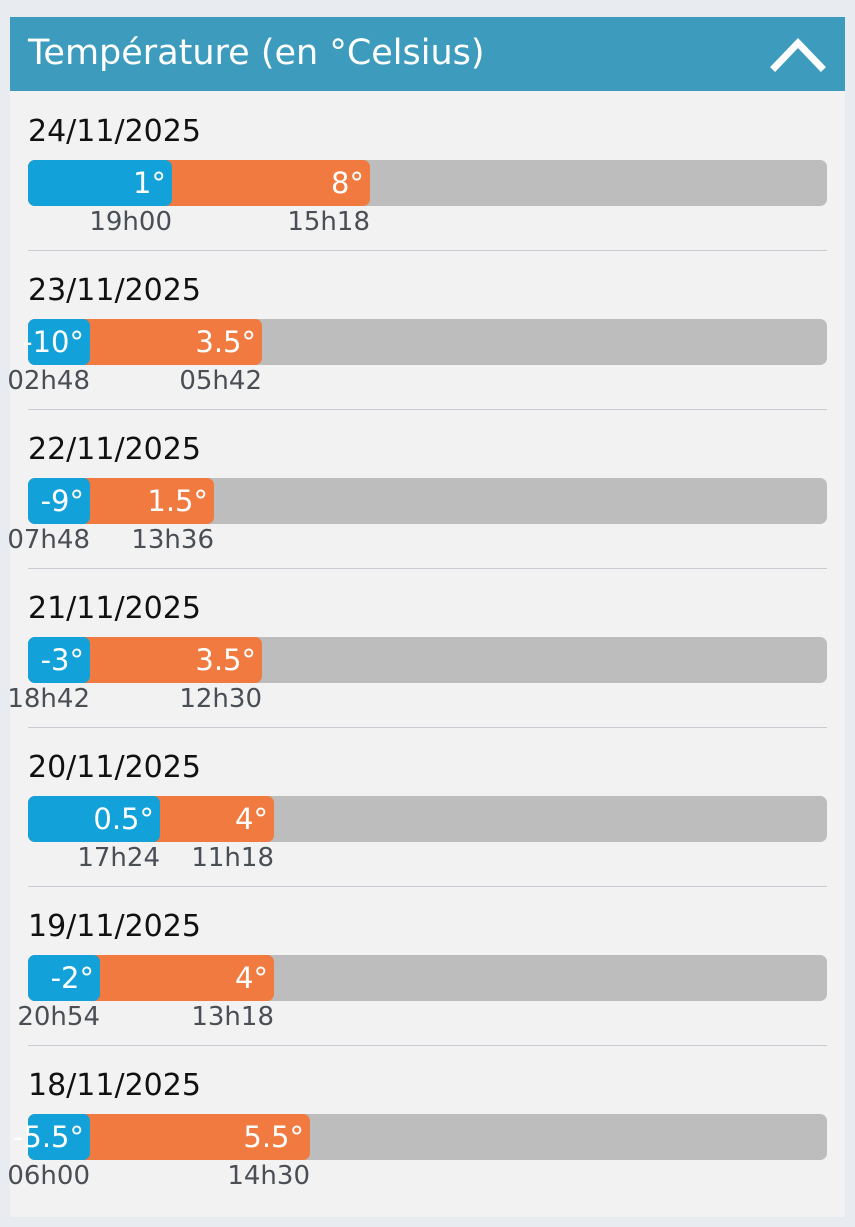 The height and width of the screenshot is (1227, 855). Describe the element at coordinates (48, 381) in the screenshot. I see `min-temperature-time: 02h48` at that location.